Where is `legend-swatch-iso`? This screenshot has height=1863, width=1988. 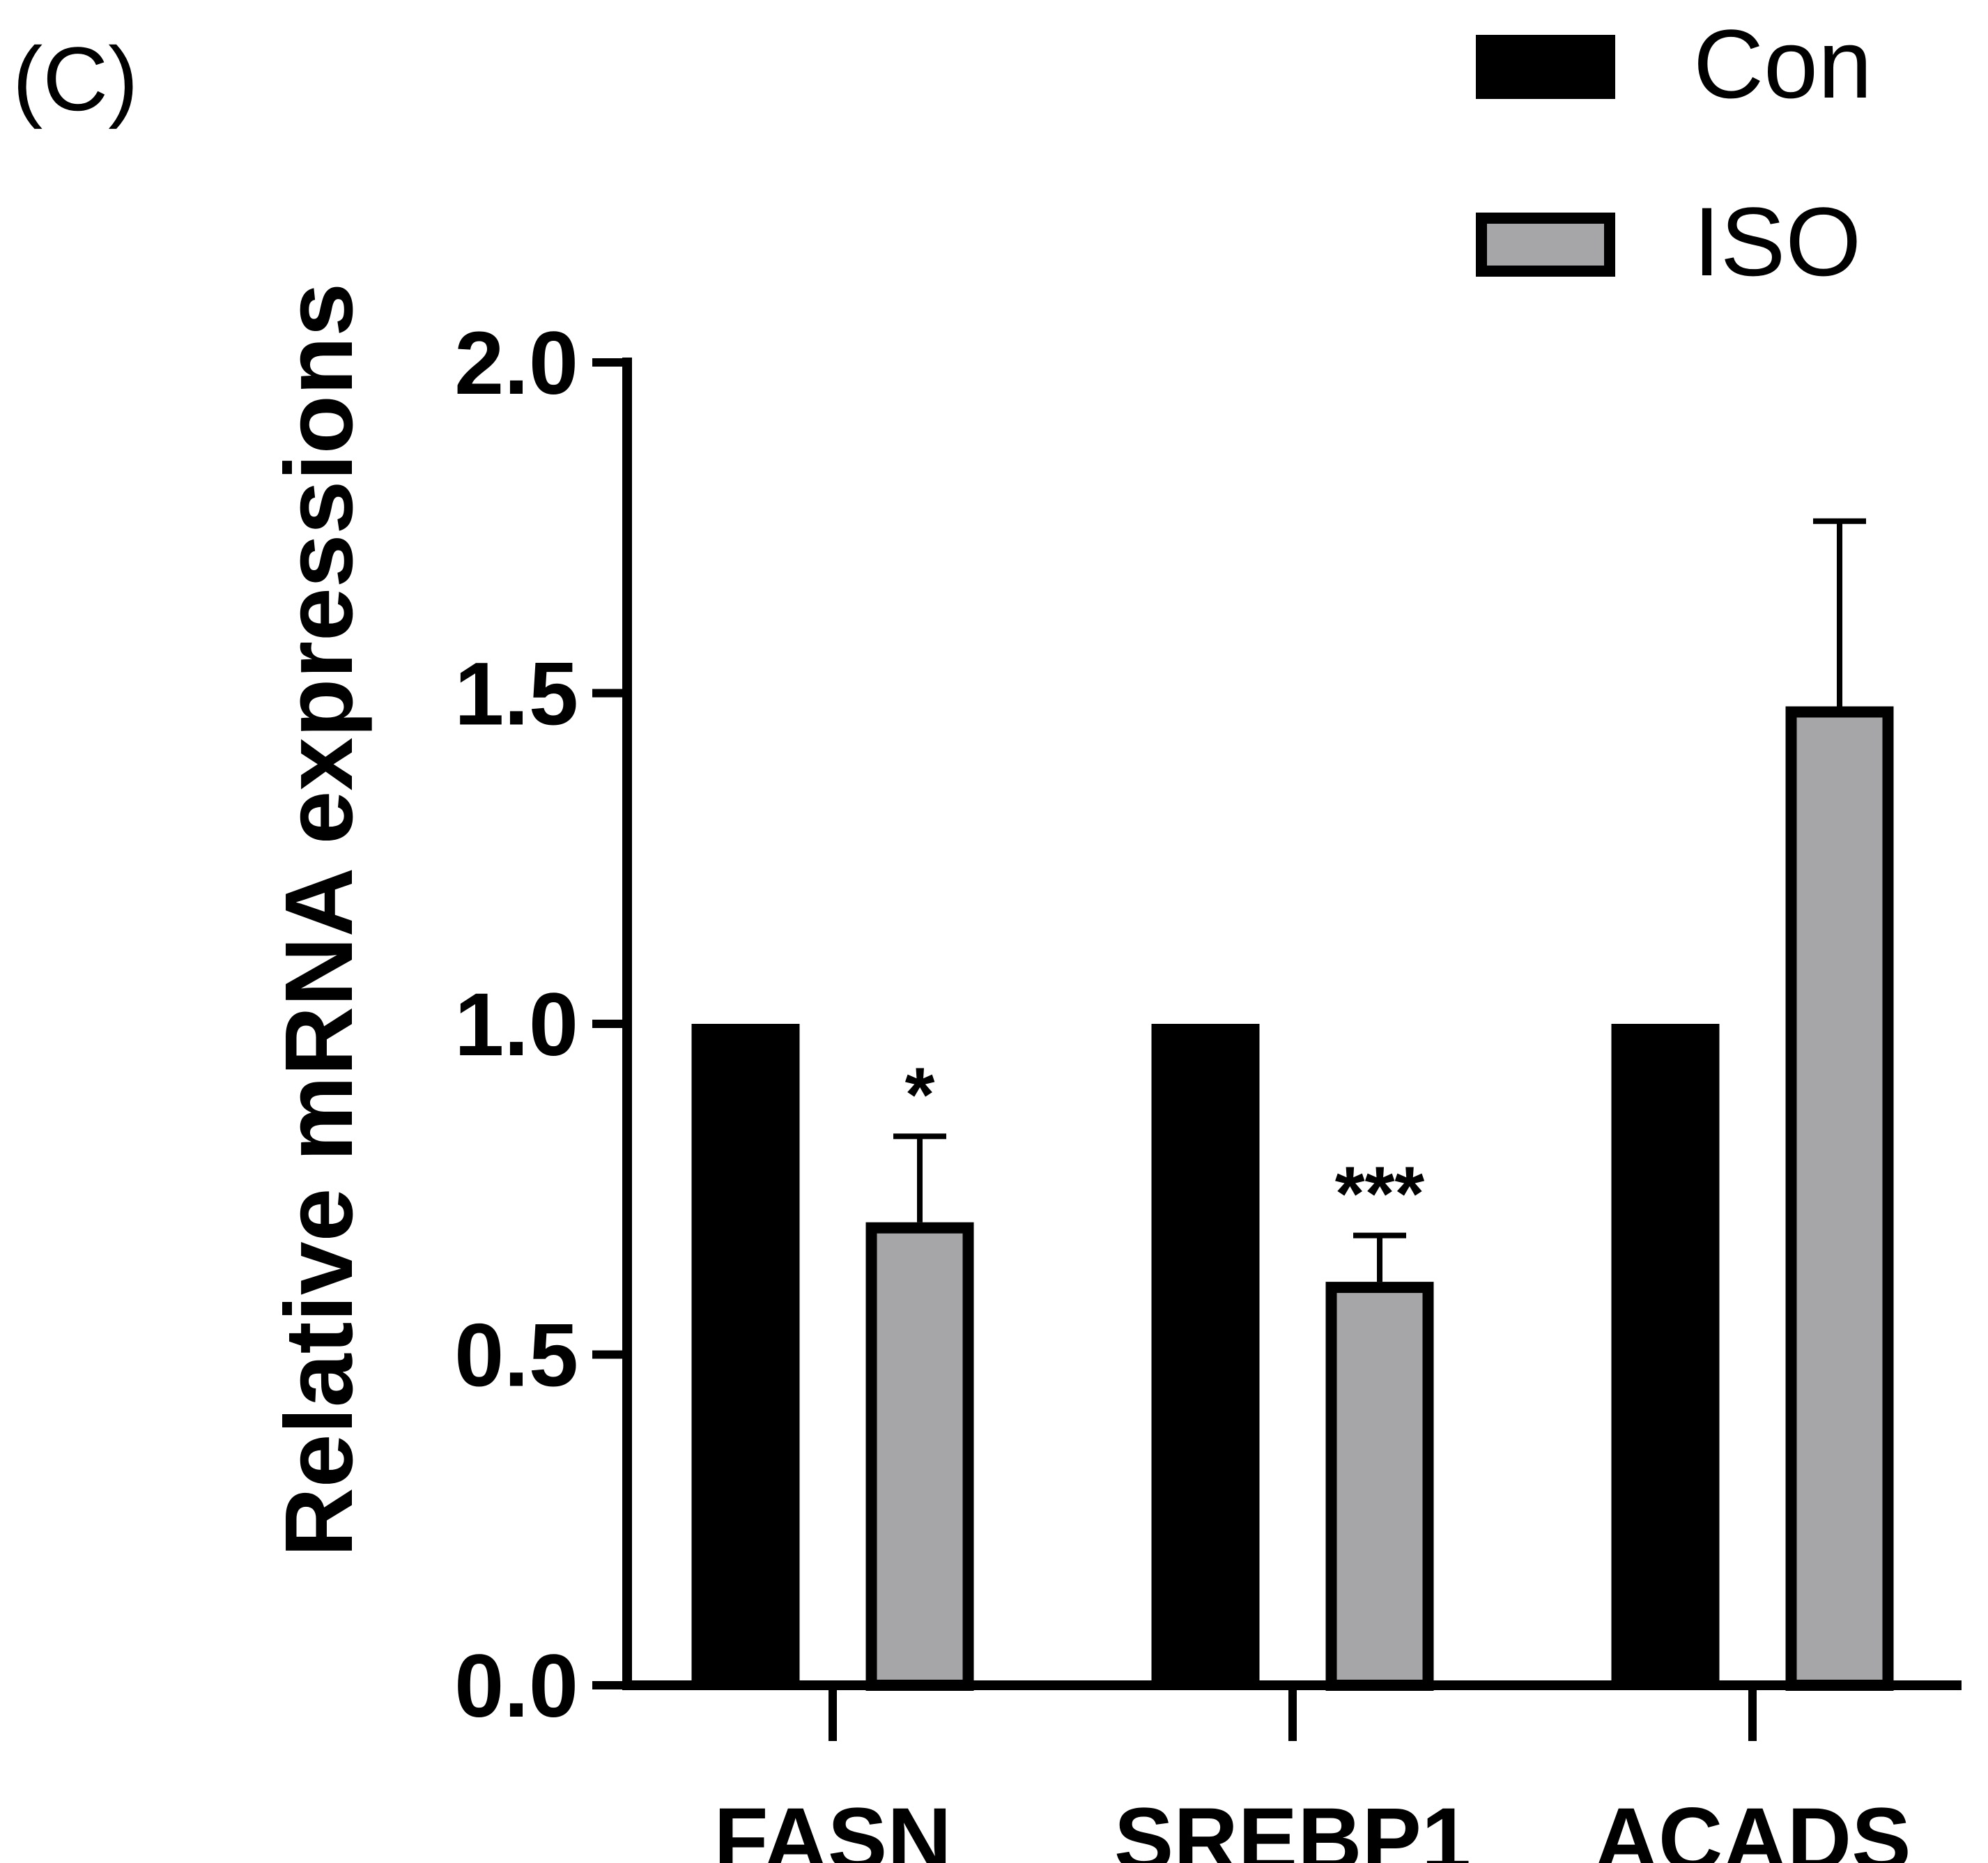 legend-swatch-iso is located at coordinates (1545, 245).